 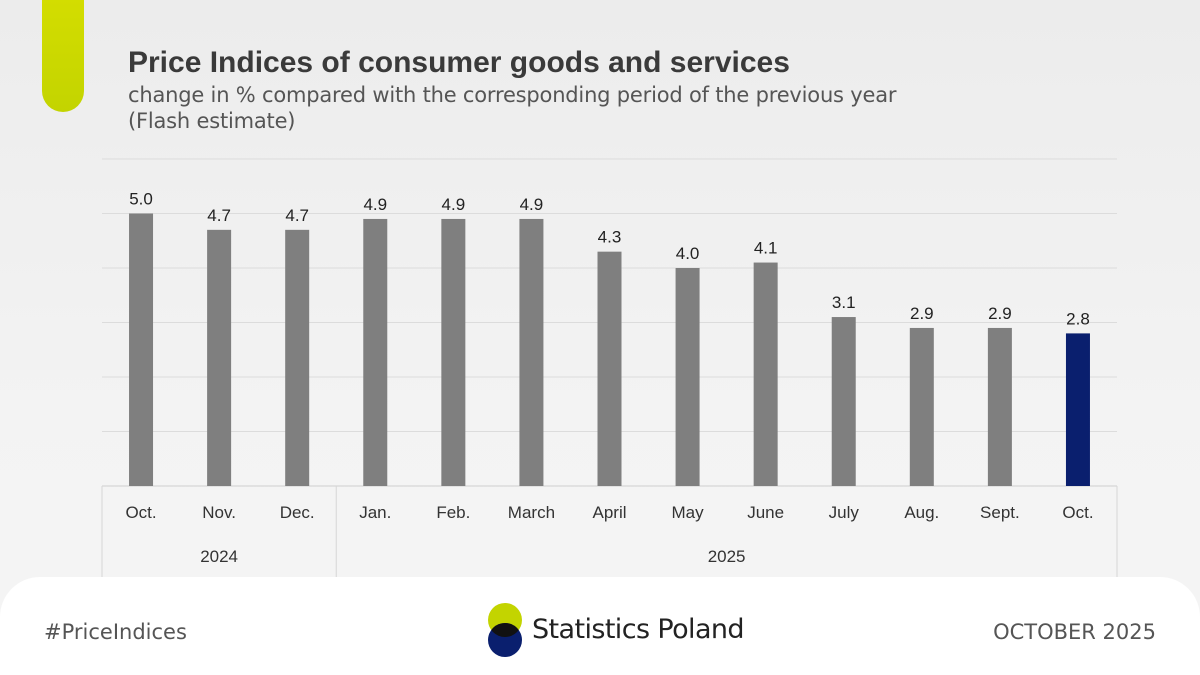 I want to click on hashtag-label: #PriceIndices, so click(x=115, y=632).